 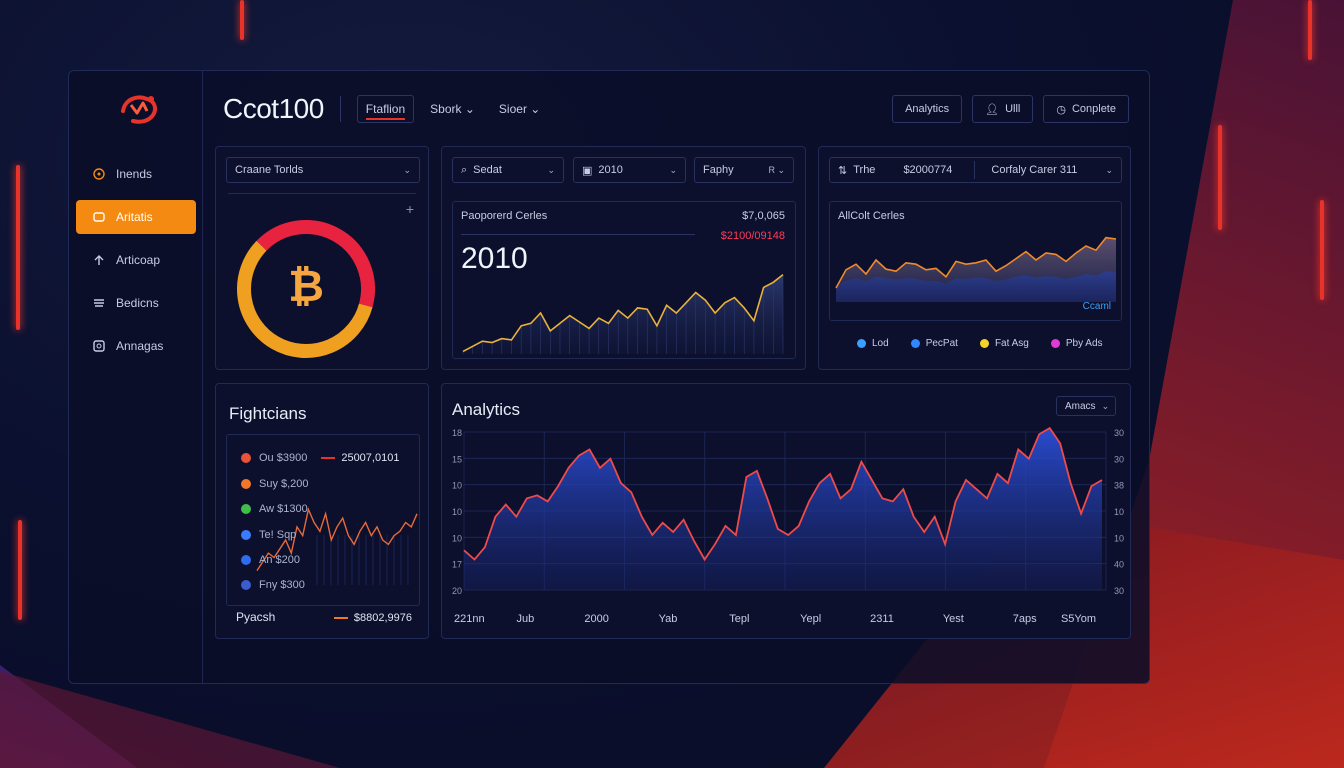 I want to click on year-dropdown: ▣ 2010 ⌄, so click(x=629, y=170).